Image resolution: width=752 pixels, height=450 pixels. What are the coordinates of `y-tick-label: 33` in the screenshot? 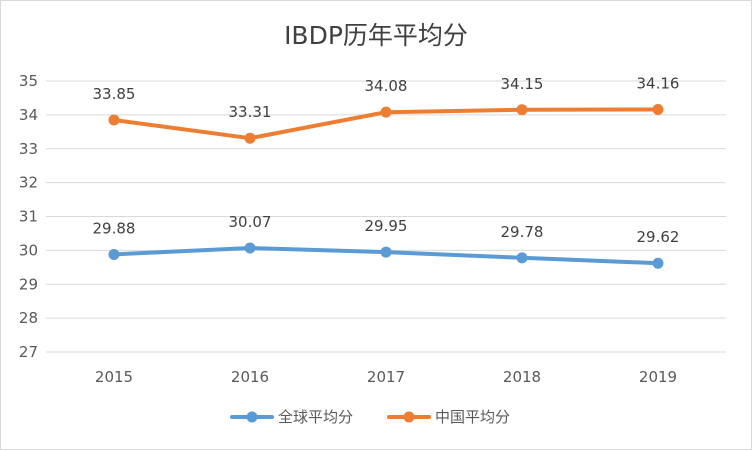 It's located at (28, 149).